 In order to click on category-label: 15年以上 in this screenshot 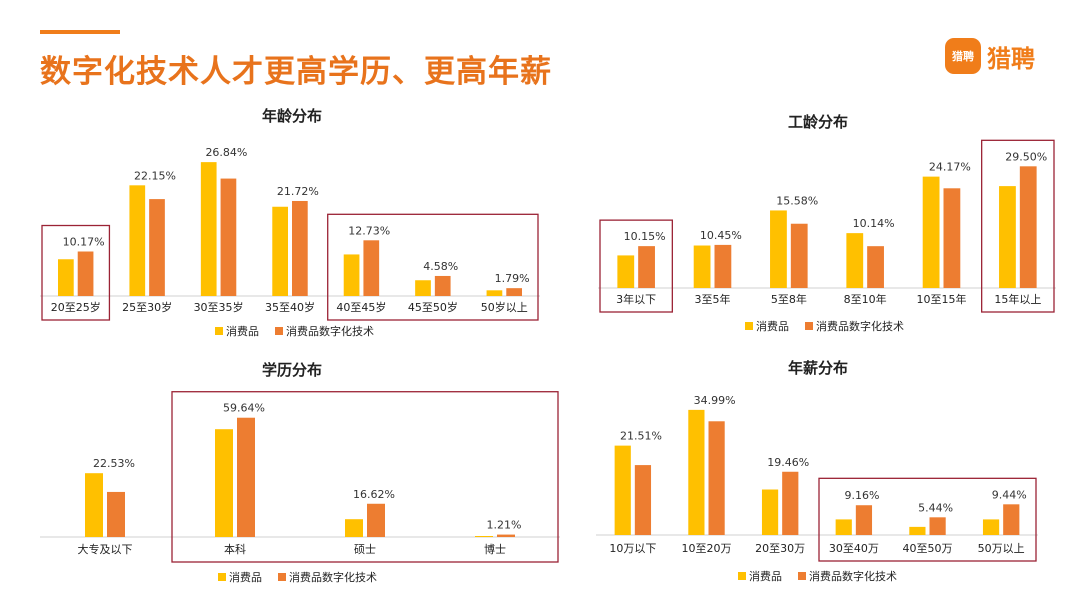, I will do `click(1017, 299)`.